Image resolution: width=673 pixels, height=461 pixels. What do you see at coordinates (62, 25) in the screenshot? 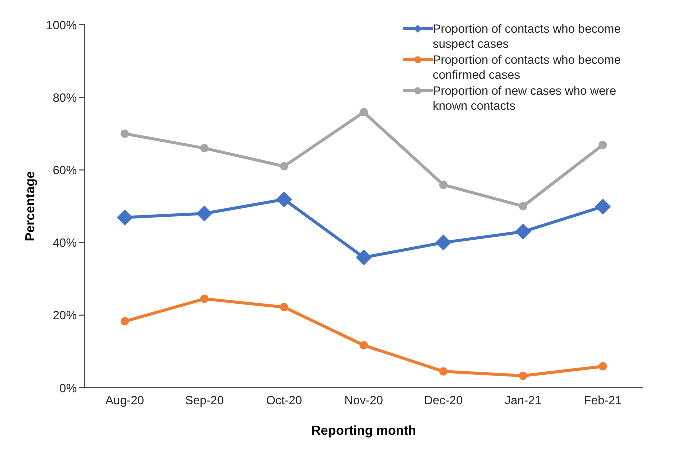
I see `y-tick-label: 100%` at bounding box center [62, 25].